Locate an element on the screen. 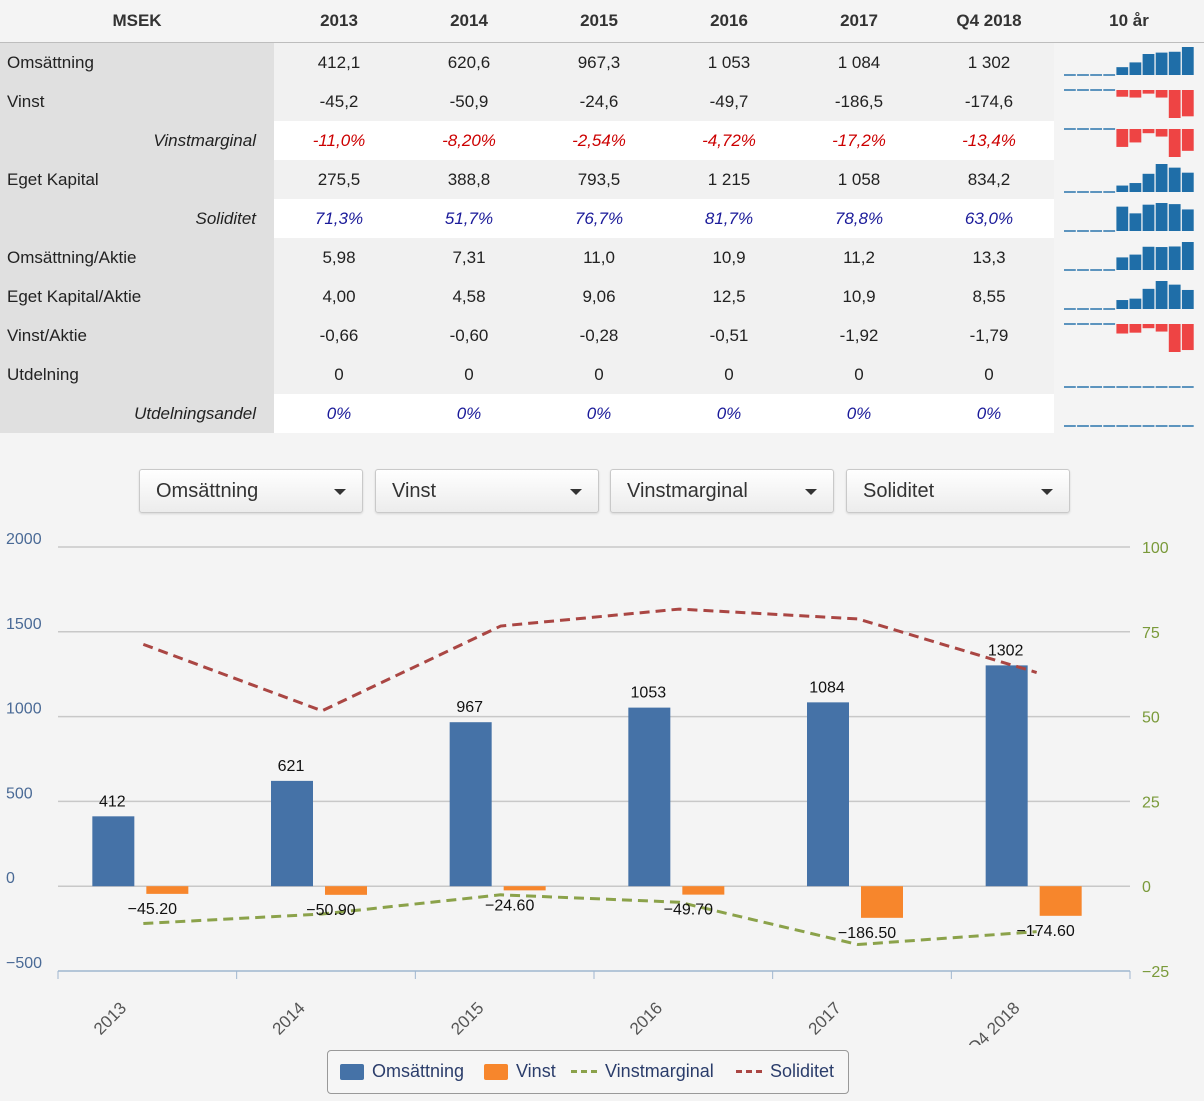 This screenshot has width=1204, height=1101. legend-item-omsattning: Omsättning is located at coordinates (402, 1071).